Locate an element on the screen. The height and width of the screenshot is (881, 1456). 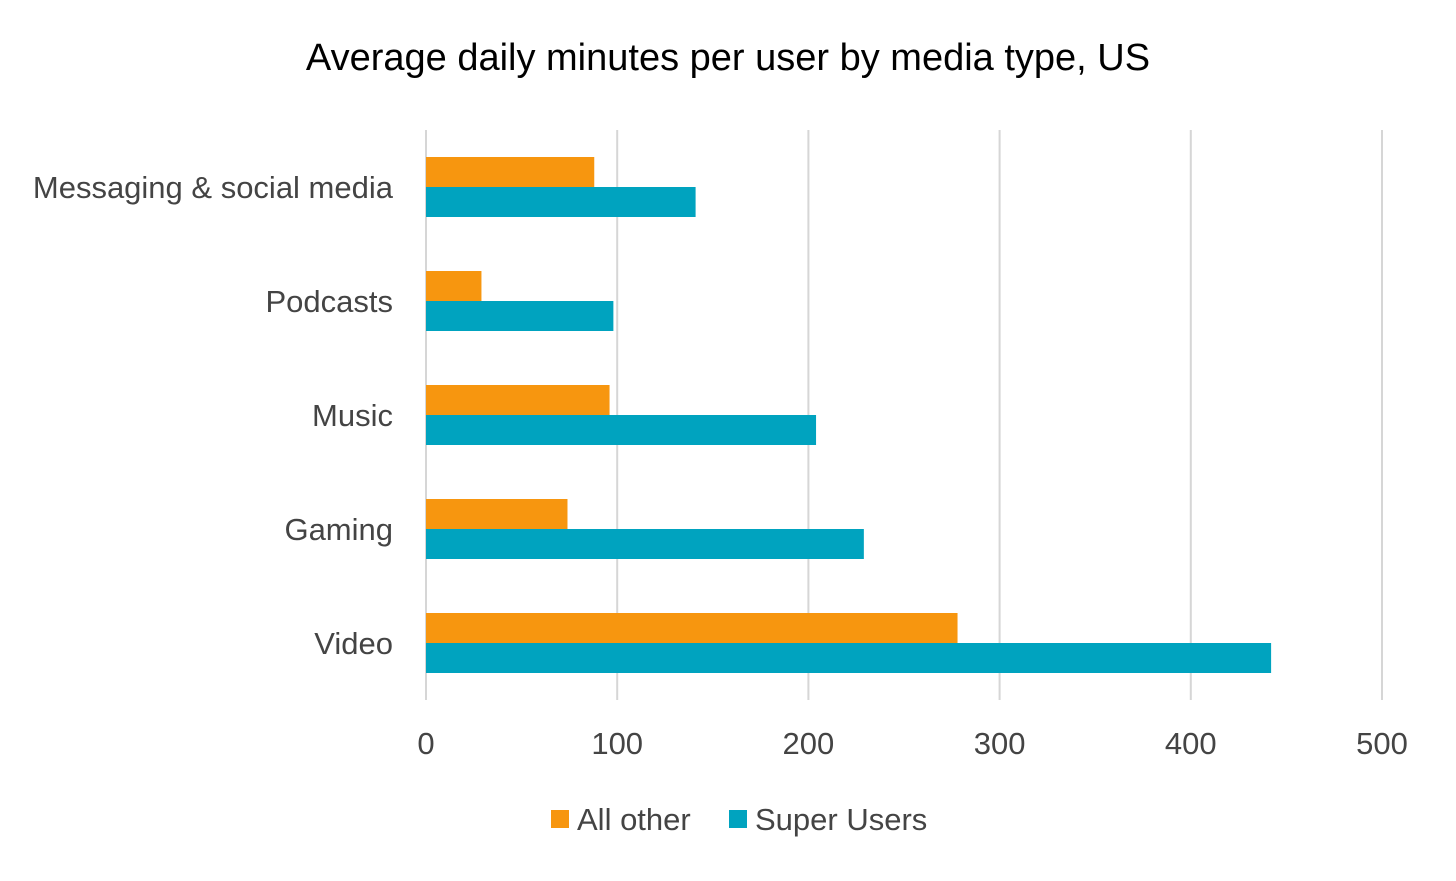
x-axis-tick-labels: 0 100 200 300 400 500 is located at coordinates (912, 743).